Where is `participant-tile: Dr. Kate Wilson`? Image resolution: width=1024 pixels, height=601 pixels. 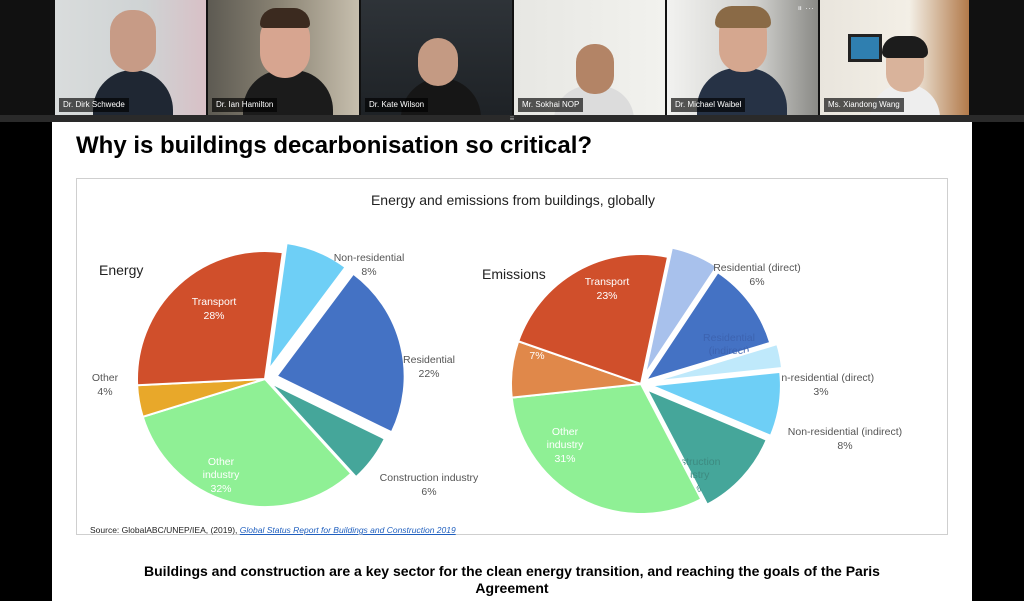
participant-tile: Dr. Kate Wilson is located at coordinates (436, 57).